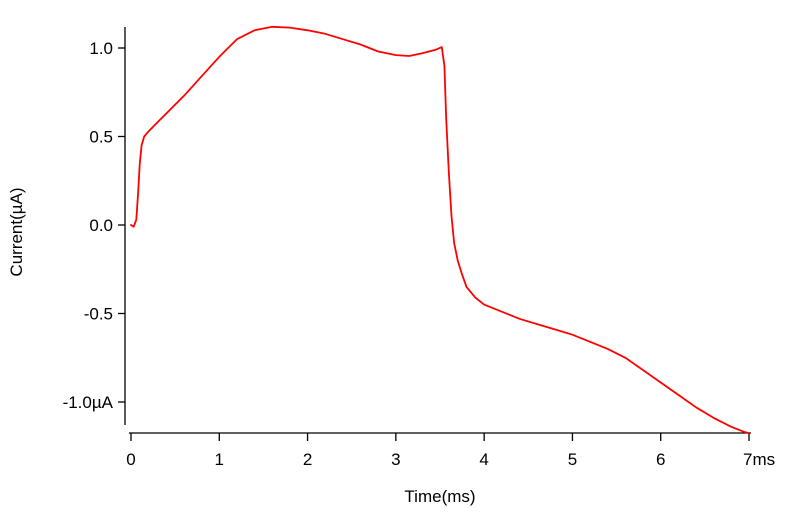 This screenshot has width=810, height=513. Describe the element at coordinates (101, 225) in the screenshot. I see `y-tick-label: 0.0` at that location.